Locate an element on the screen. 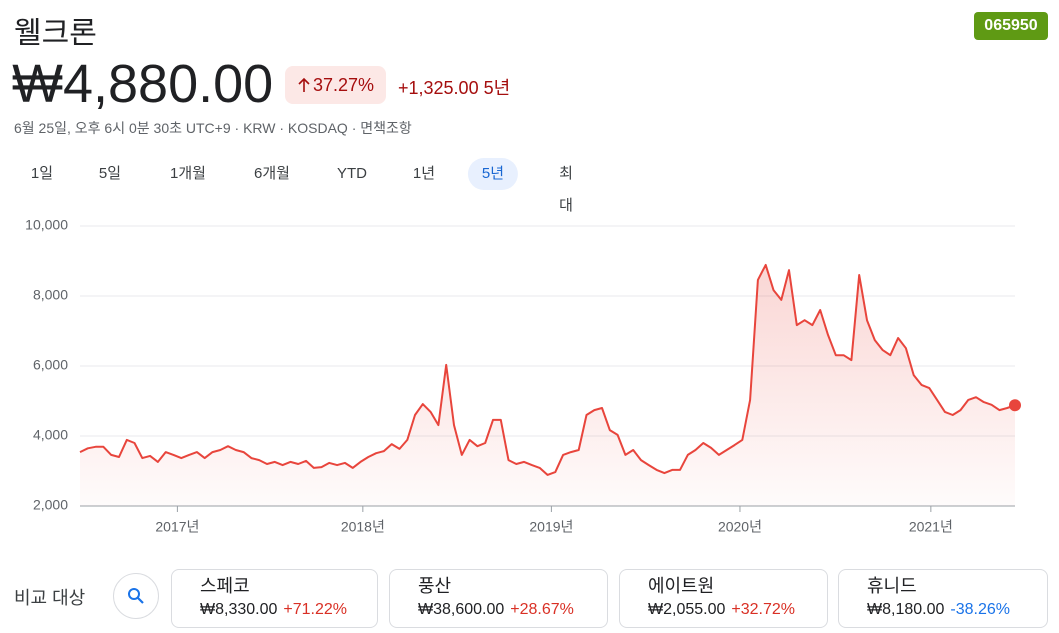 The width and height of the screenshot is (1059, 633). y-tick-label: 10,000 is located at coordinates (46, 225).